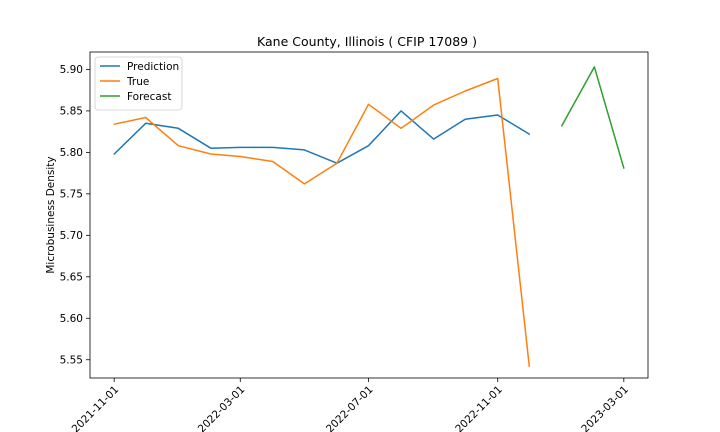 This screenshot has height=432, width=720. I want to click on chart-title: Kane County, Illinois ( CFIP 17089 ), so click(367, 41).